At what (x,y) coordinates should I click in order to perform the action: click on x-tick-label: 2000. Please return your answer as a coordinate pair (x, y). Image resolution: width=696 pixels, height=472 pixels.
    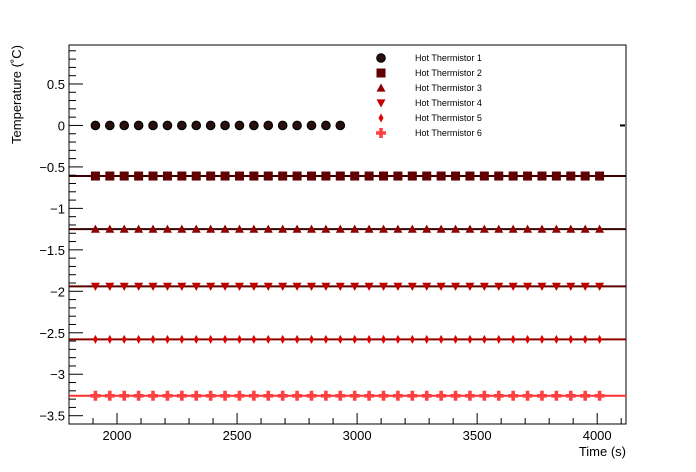
    Looking at the image, I should click on (117, 435).